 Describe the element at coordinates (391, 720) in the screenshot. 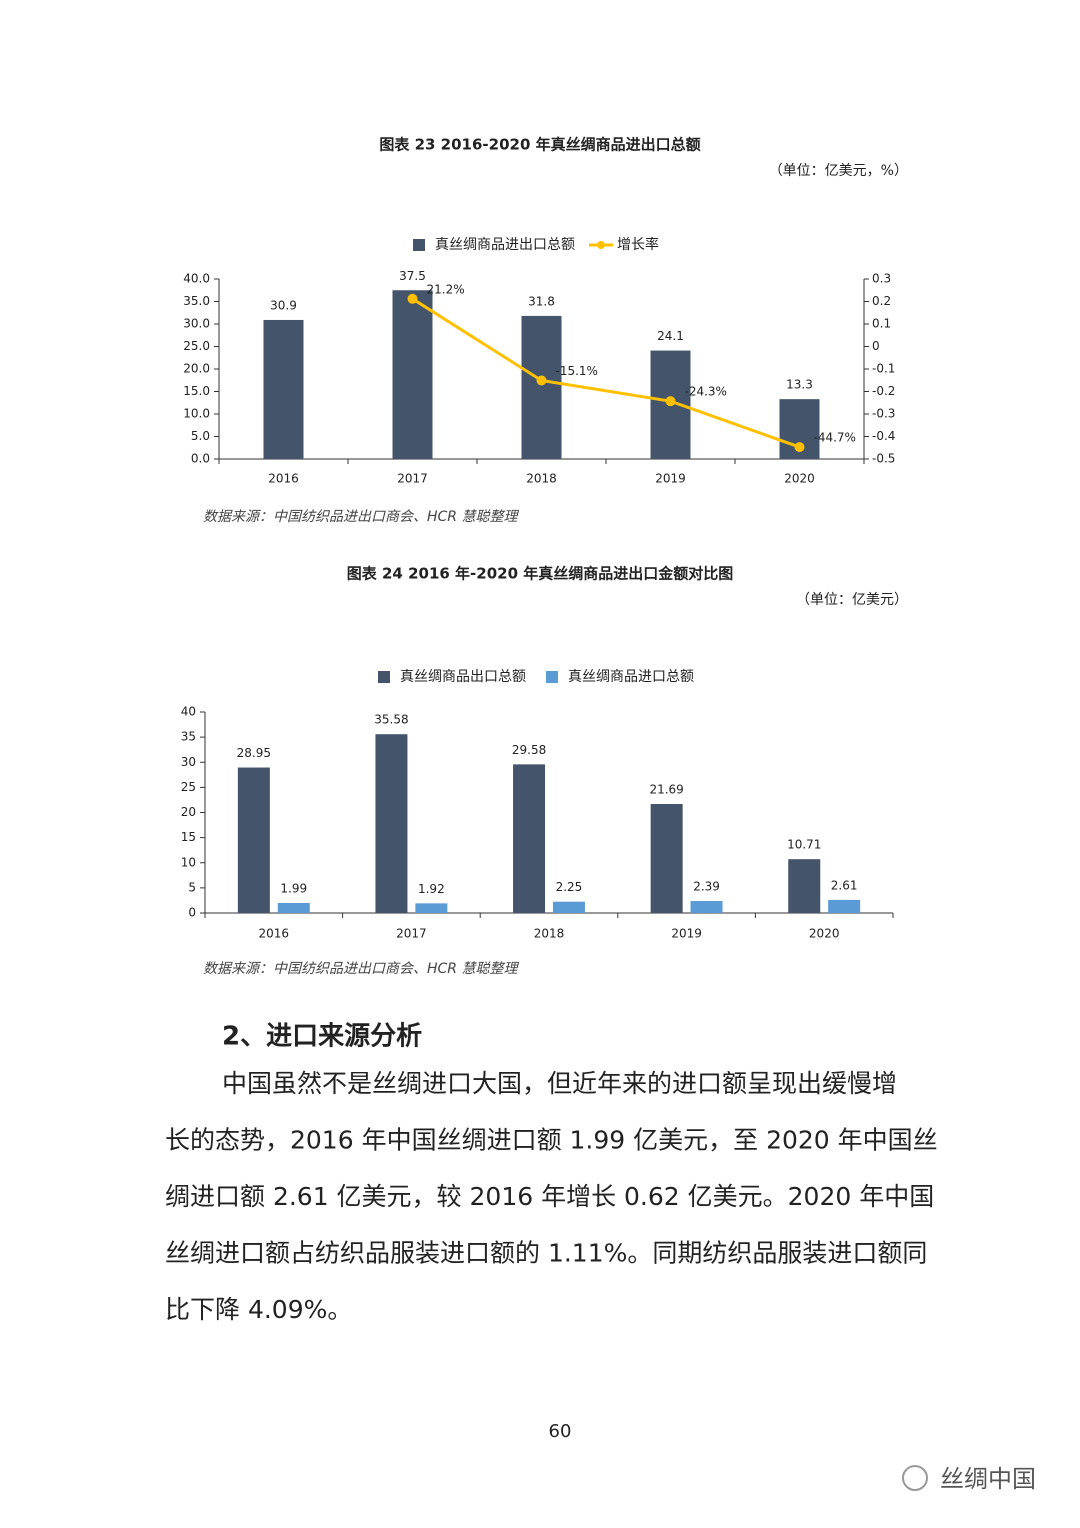

I see `bar-value-label: 35.58` at that location.